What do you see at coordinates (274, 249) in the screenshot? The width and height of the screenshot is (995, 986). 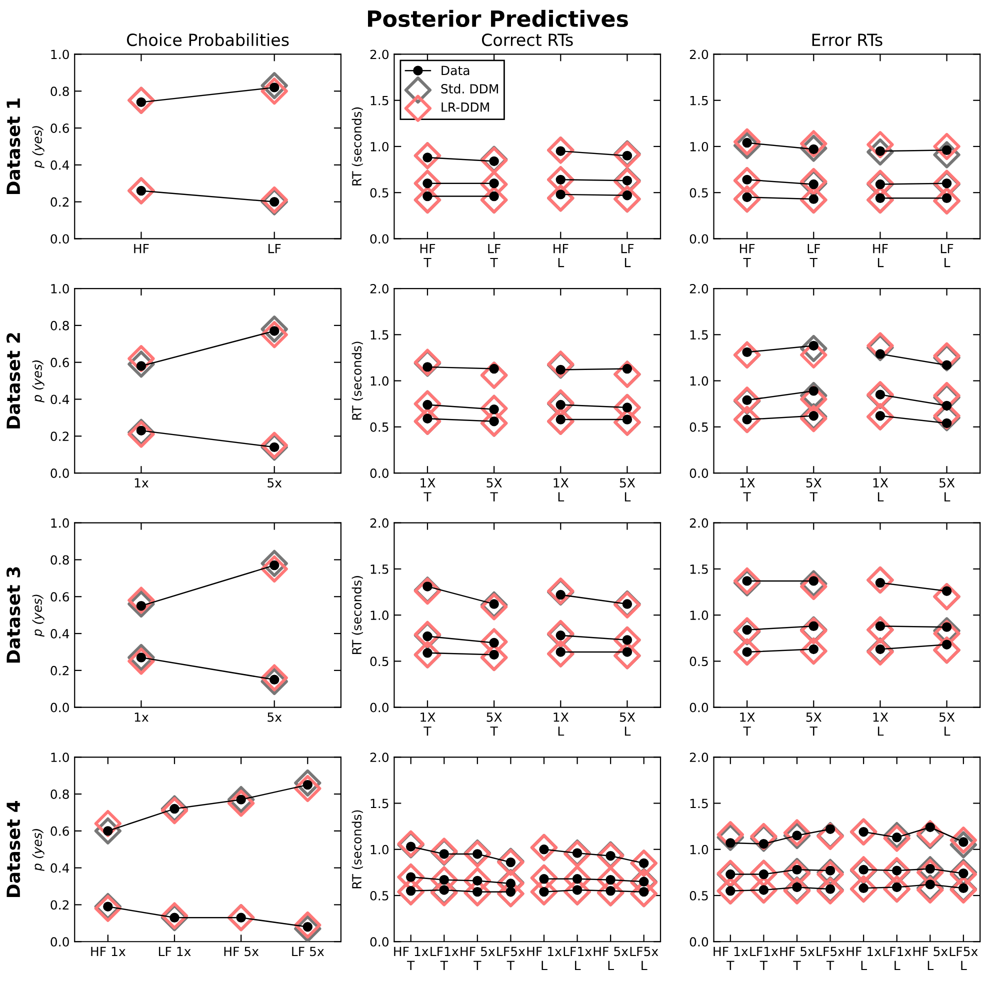 I see `x-tick-label: LF` at bounding box center [274, 249].